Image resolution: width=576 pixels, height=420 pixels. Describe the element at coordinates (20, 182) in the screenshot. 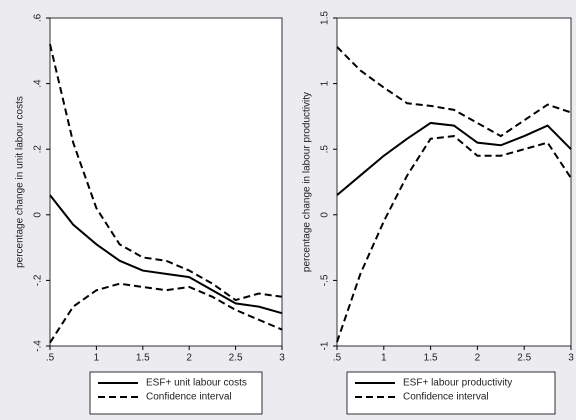

I see `y-axis-title: percentage change in unit labour costs` at that location.